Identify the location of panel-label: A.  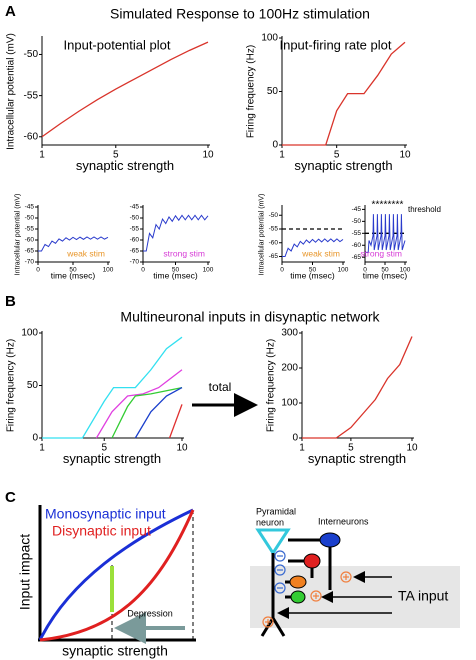
(10, 11).